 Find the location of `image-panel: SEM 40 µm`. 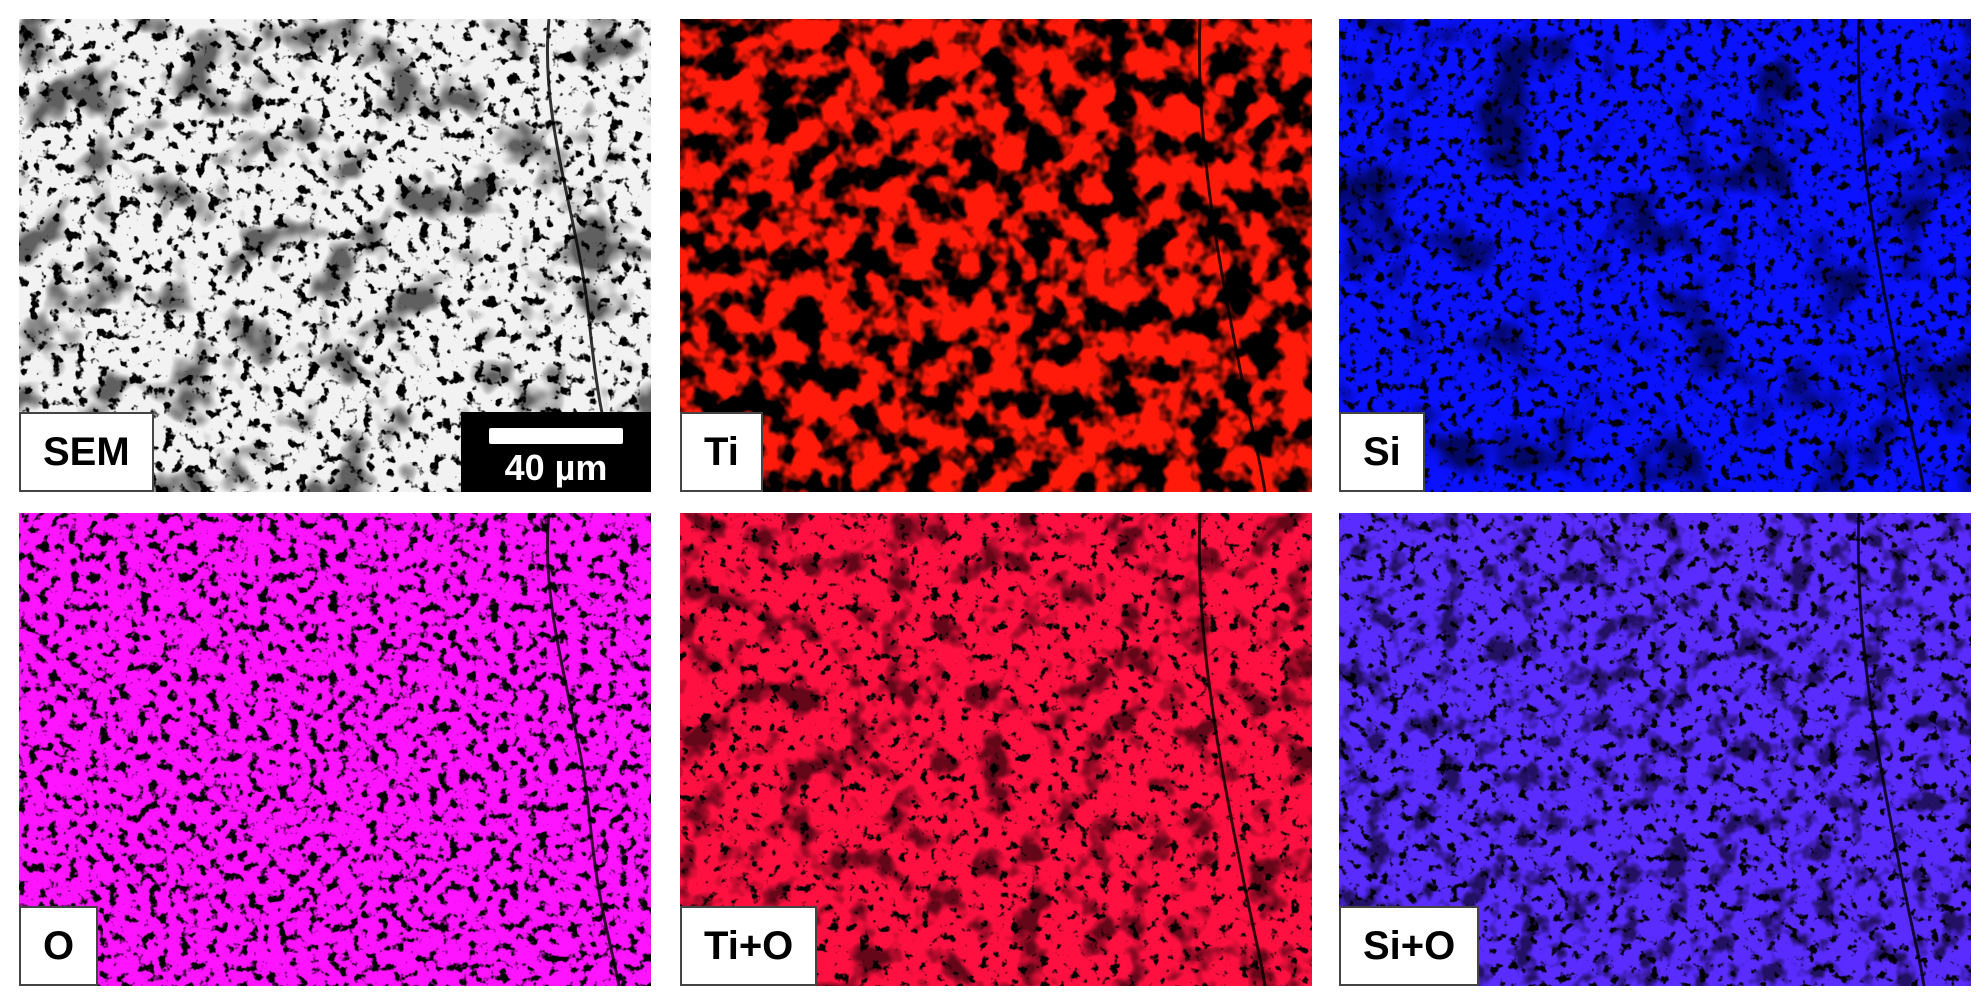

image-panel: SEM 40 µm is located at coordinates (335, 255).